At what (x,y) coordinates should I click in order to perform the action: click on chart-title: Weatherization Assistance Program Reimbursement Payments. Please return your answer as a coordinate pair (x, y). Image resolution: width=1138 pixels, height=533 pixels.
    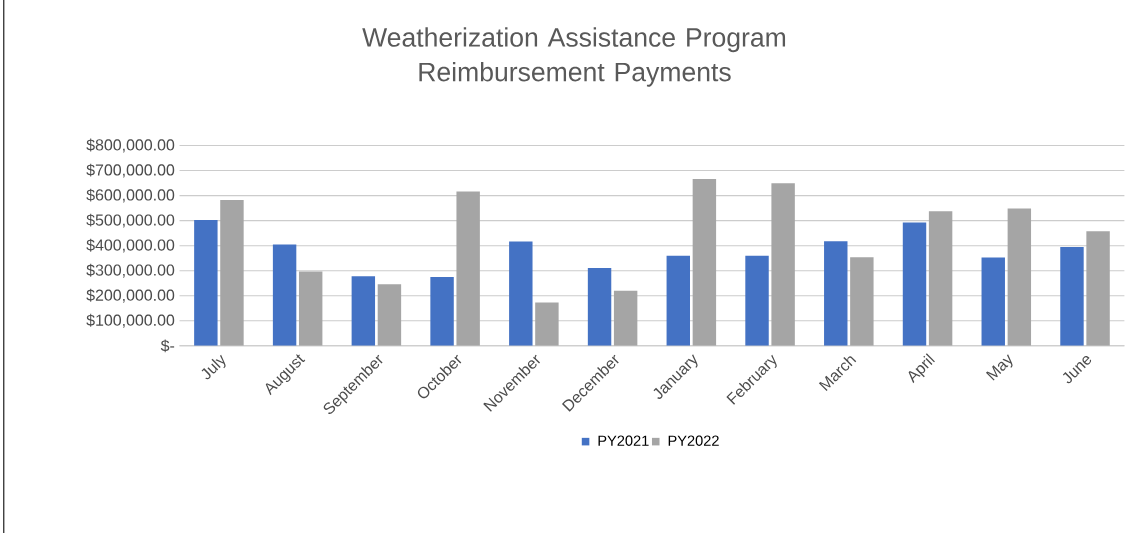
    Looking at the image, I should click on (574, 57).